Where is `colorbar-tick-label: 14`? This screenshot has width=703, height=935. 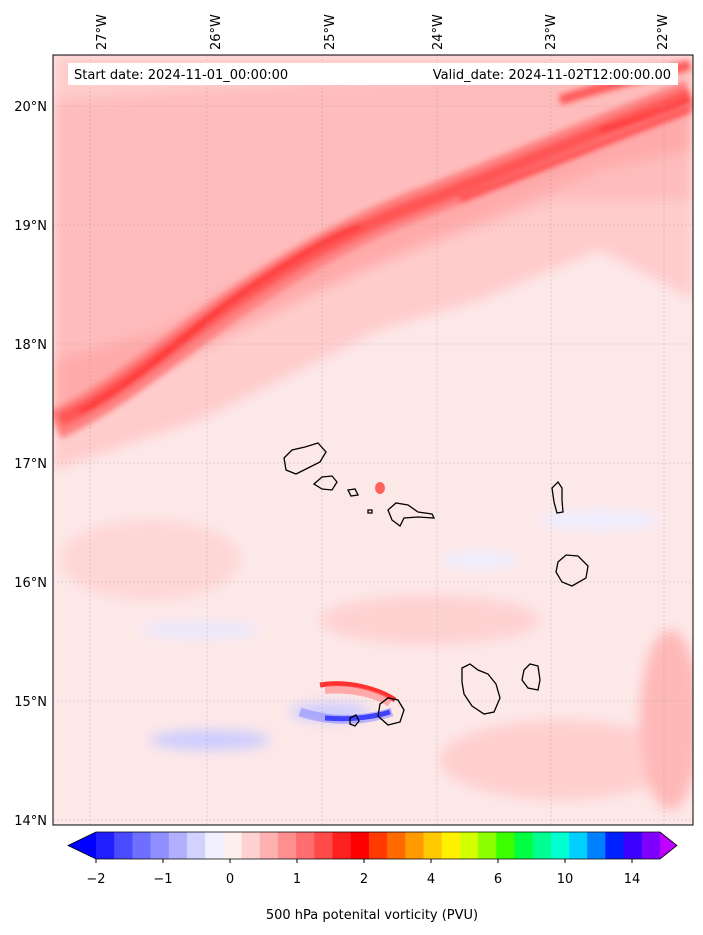 colorbar-tick-label: 14 is located at coordinates (632, 879).